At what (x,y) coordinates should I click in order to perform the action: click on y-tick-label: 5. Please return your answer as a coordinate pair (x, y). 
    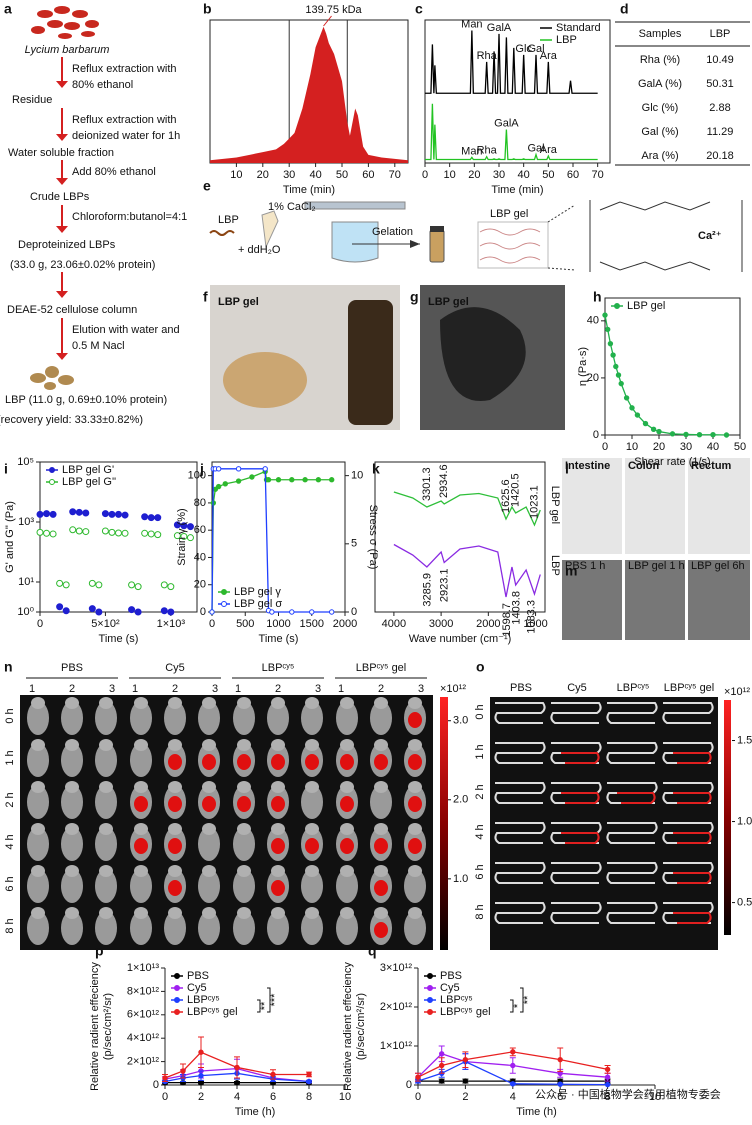
    Looking at the image, I should click on (354, 544).